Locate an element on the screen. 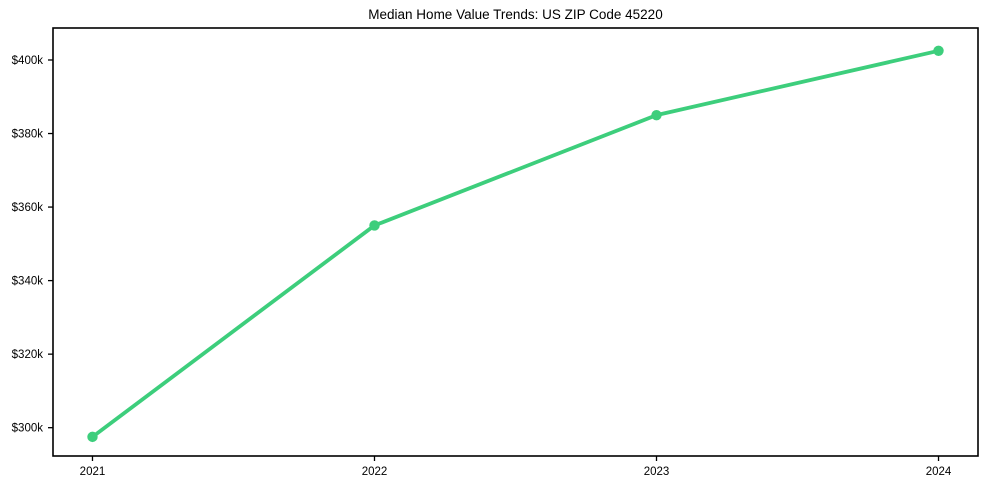 The image size is (990, 490). x-tick-label: 2024 is located at coordinates (939, 472).